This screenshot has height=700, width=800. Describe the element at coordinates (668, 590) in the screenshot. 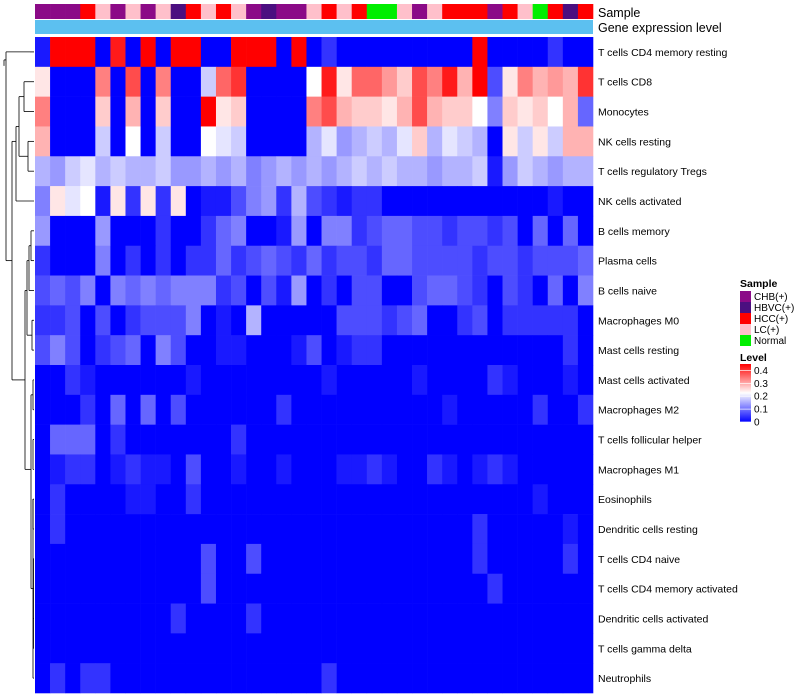

I see `row-label: T cells CD4 memory activated` at that location.